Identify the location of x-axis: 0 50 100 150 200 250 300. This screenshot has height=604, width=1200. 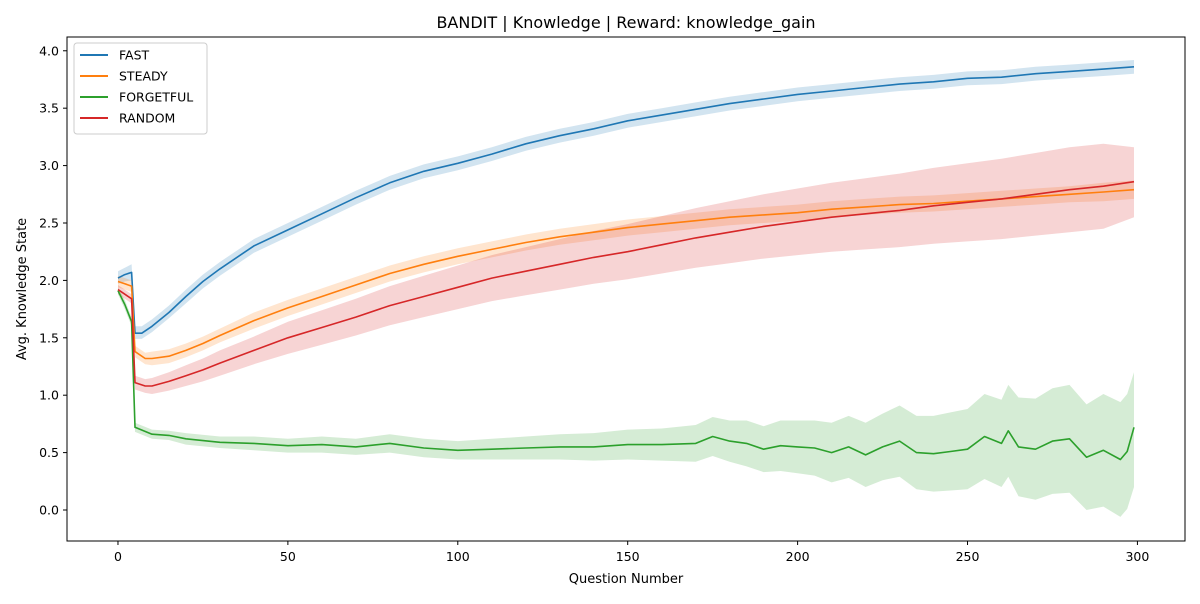
(631, 552).